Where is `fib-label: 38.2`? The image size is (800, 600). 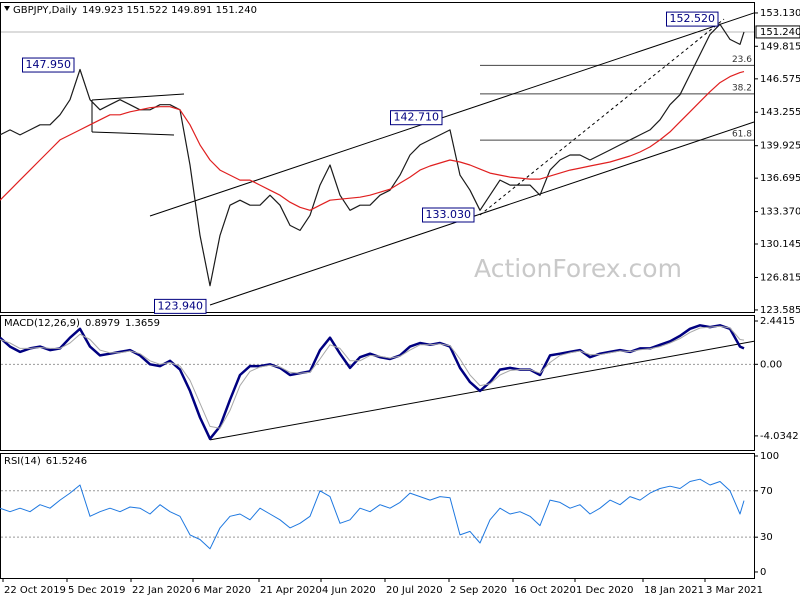
fib-label: 38.2 is located at coordinates (742, 88).